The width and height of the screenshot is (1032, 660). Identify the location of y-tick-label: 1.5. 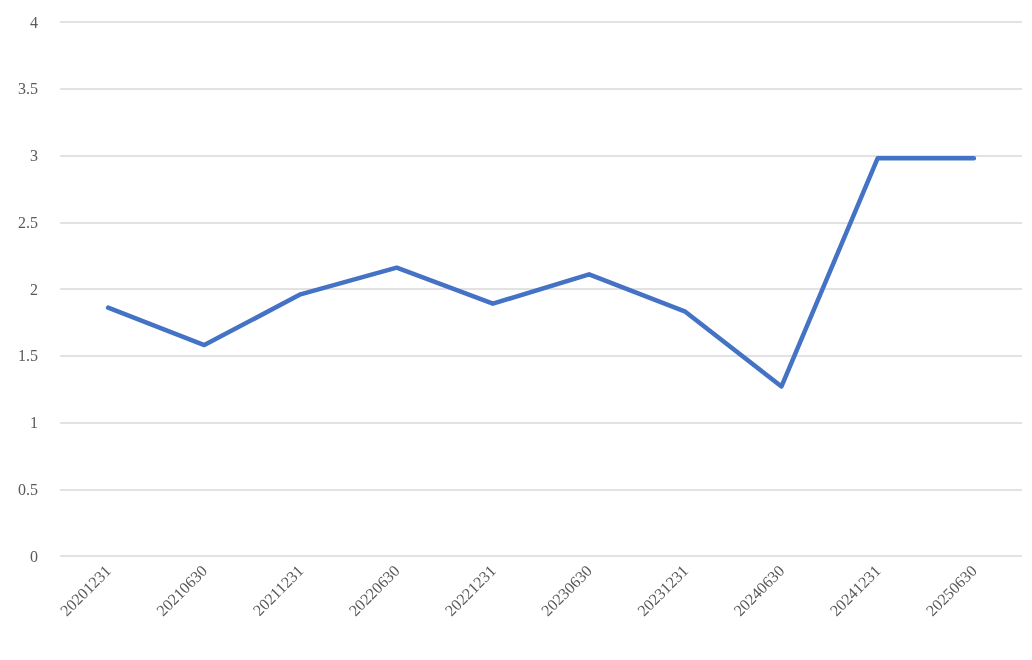
(28, 356).